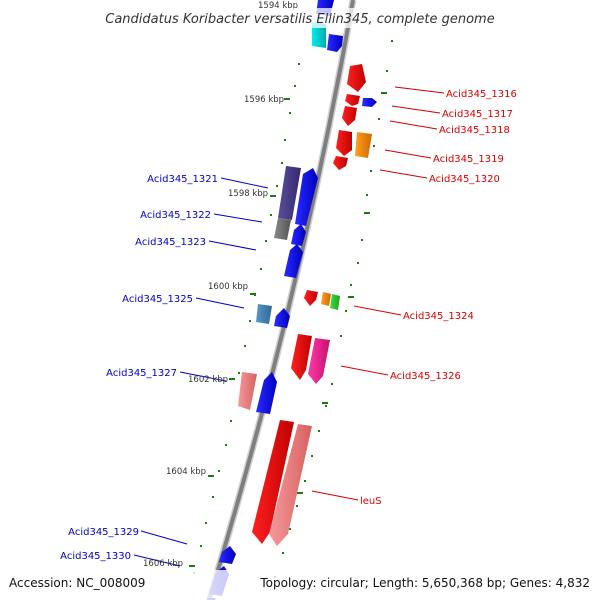 This screenshot has width=600, height=600. What do you see at coordinates (481, 94) in the screenshot?
I see `gene-label-acid345-1316: Acid345_1316` at bounding box center [481, 94].